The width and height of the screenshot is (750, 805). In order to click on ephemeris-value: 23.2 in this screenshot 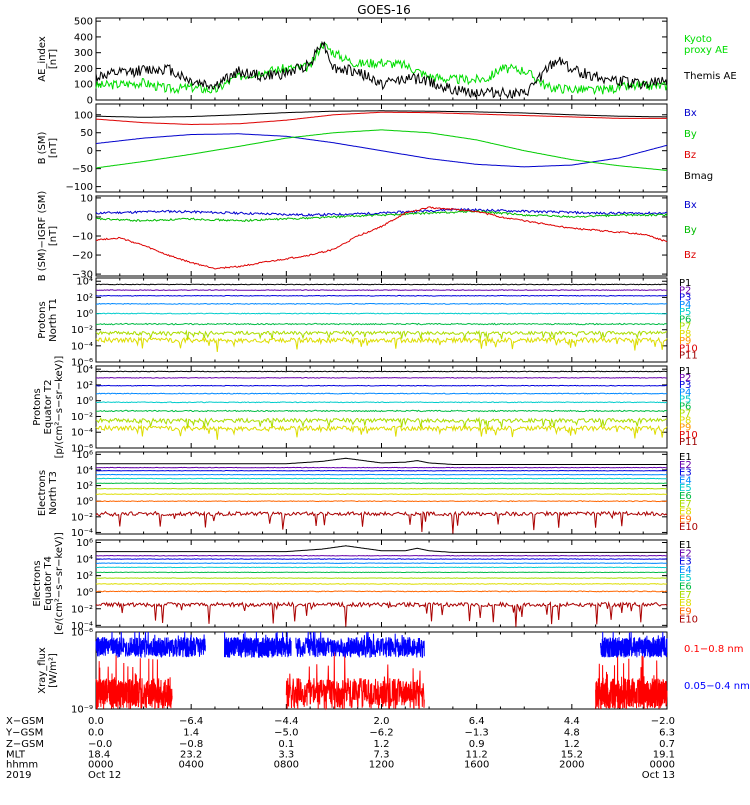, I will do `click(191, 754)`.